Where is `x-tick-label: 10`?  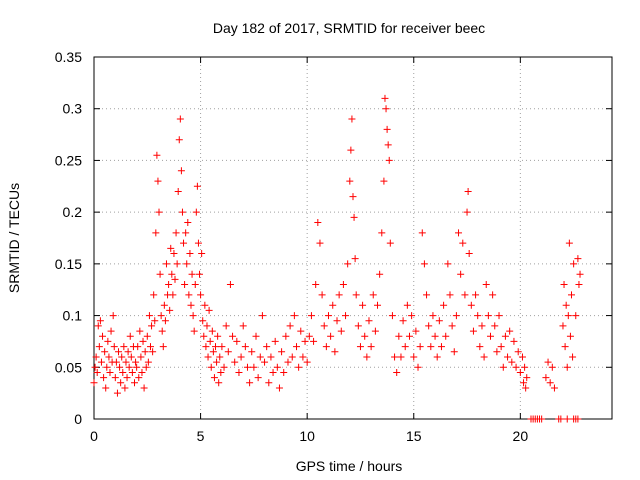 x-tick-label: 10 is located at coordinates (307, 436).